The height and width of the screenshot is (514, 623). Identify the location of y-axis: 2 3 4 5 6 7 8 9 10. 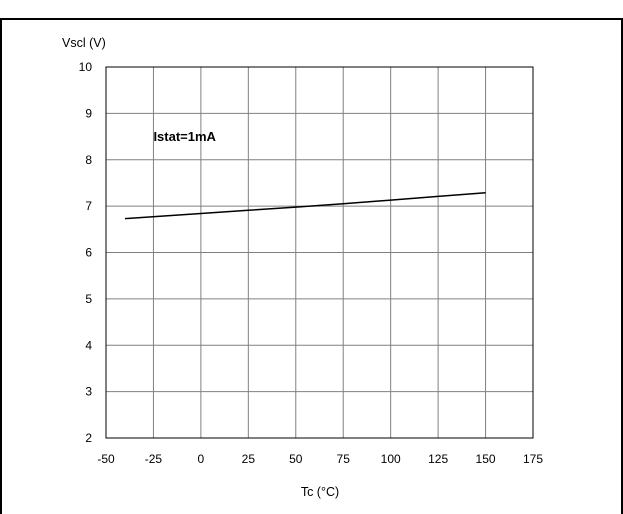
(86, 252).